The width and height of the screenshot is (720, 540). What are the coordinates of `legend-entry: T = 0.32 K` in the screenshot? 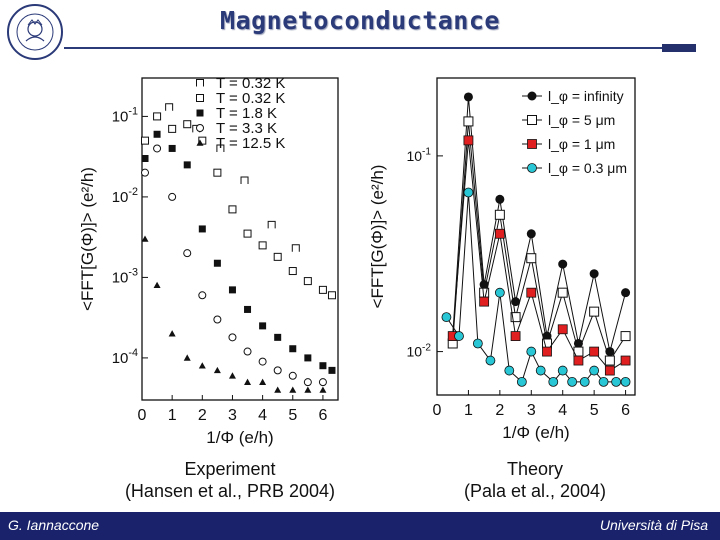 It's located at (250, 83).